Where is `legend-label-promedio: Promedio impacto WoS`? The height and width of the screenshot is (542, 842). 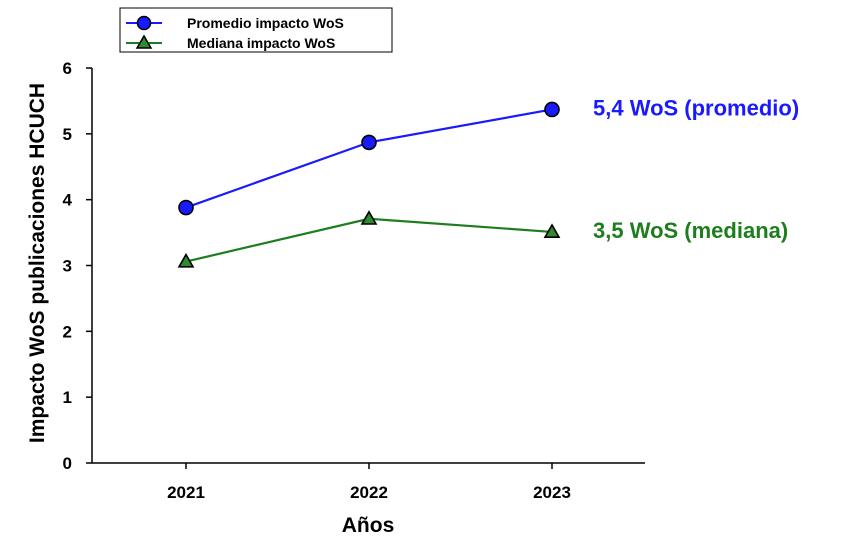
legend-label-promedio: Promedio impacto WoS is located at coordinates (265, 23).